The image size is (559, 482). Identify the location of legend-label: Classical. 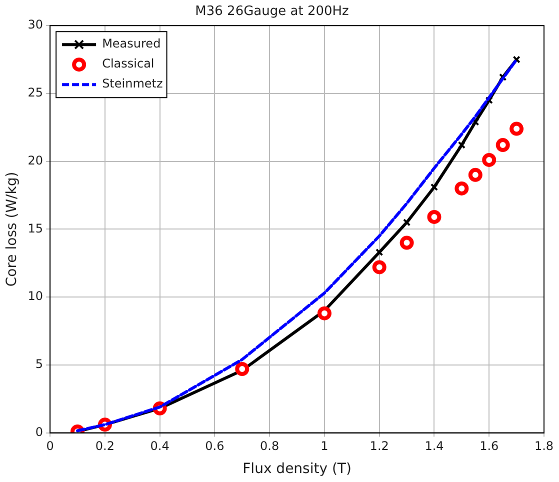
(128, 63).